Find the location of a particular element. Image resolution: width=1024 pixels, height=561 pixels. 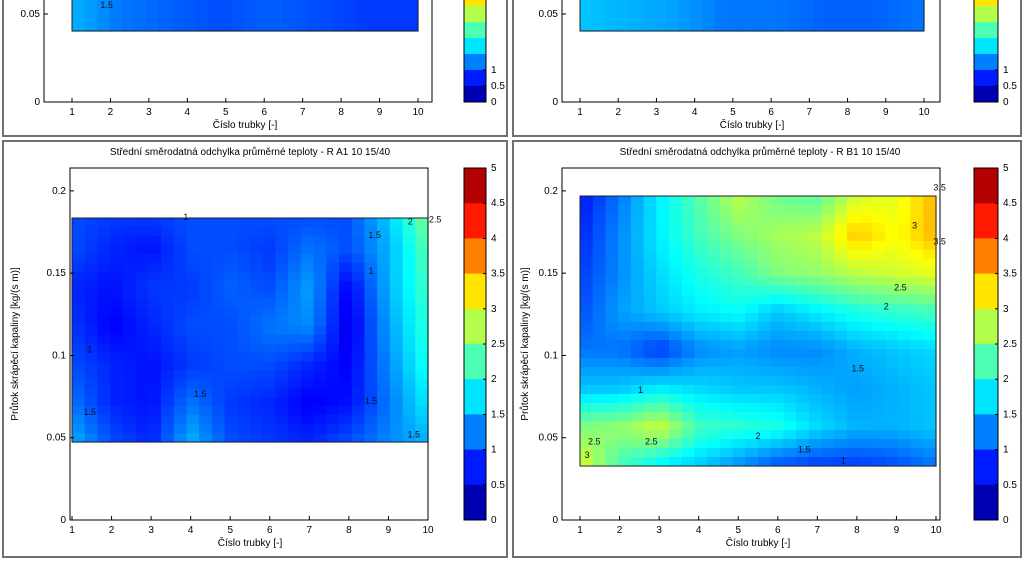

x-tick-label: 2 is located at coordinates (112, 530).